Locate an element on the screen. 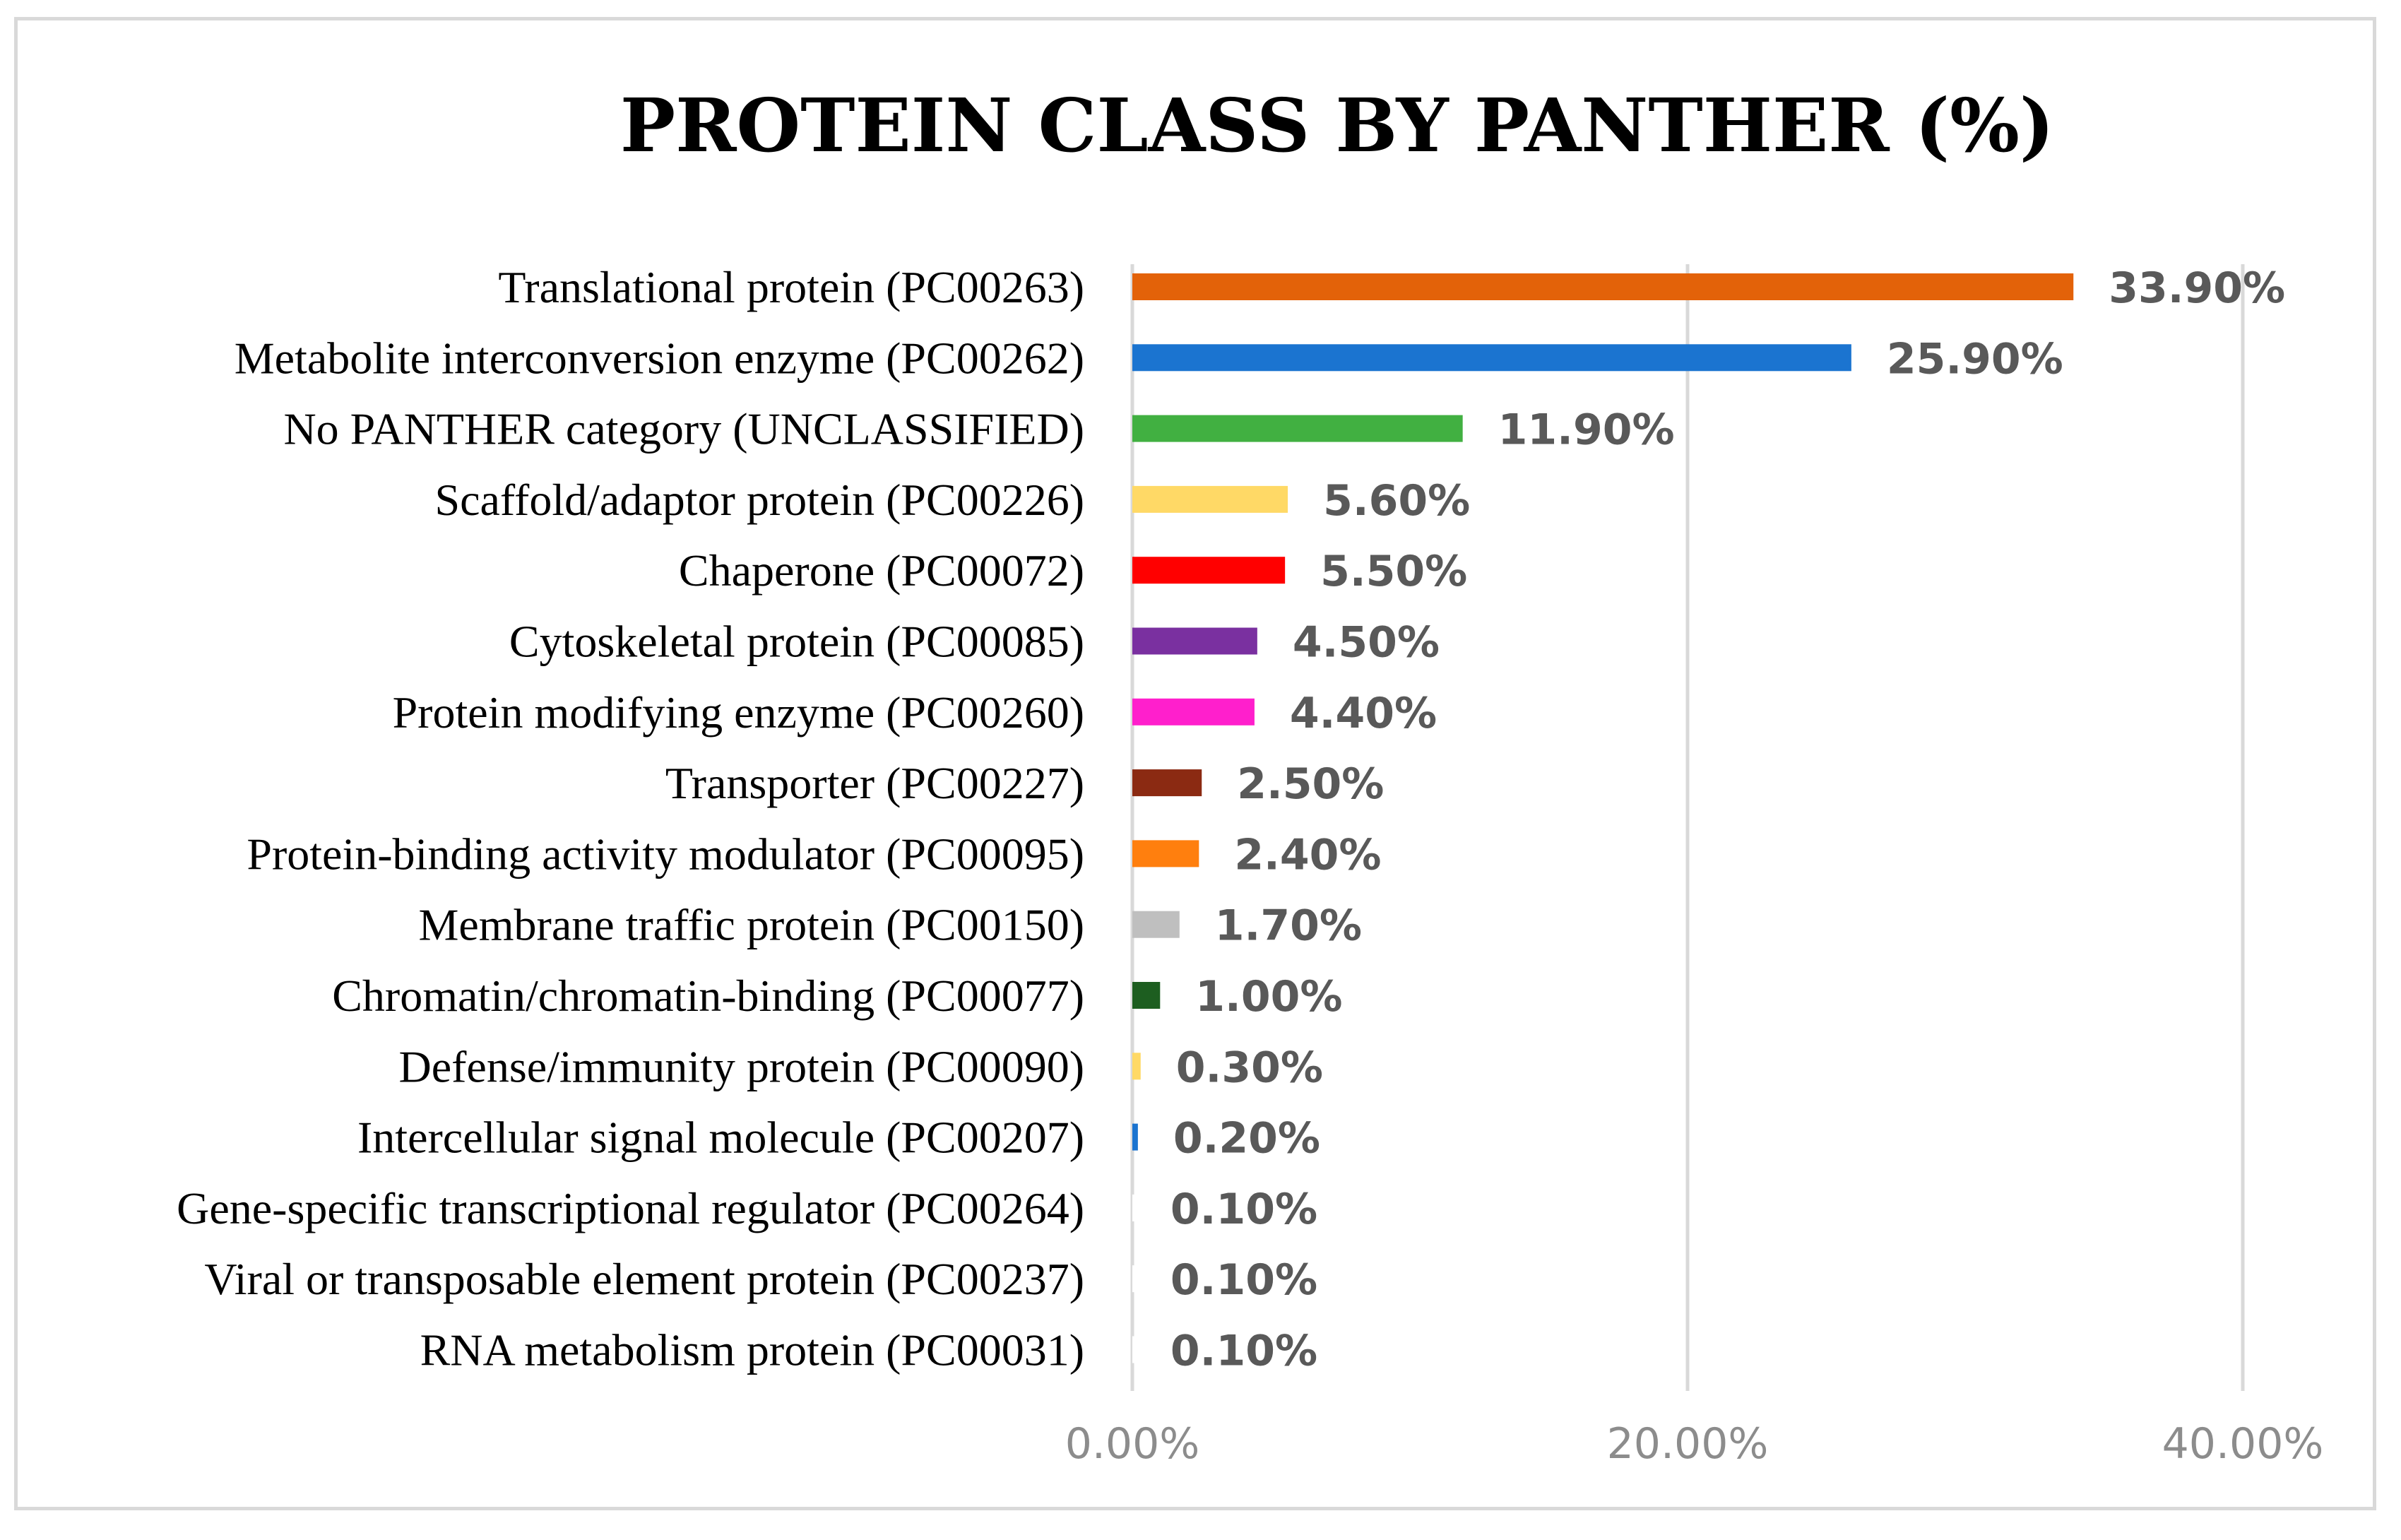 This screenshot has width=2401, height=1540. category-label: Scaffold/adaptor protein (PC00226) is located at coordinates (759, 500).